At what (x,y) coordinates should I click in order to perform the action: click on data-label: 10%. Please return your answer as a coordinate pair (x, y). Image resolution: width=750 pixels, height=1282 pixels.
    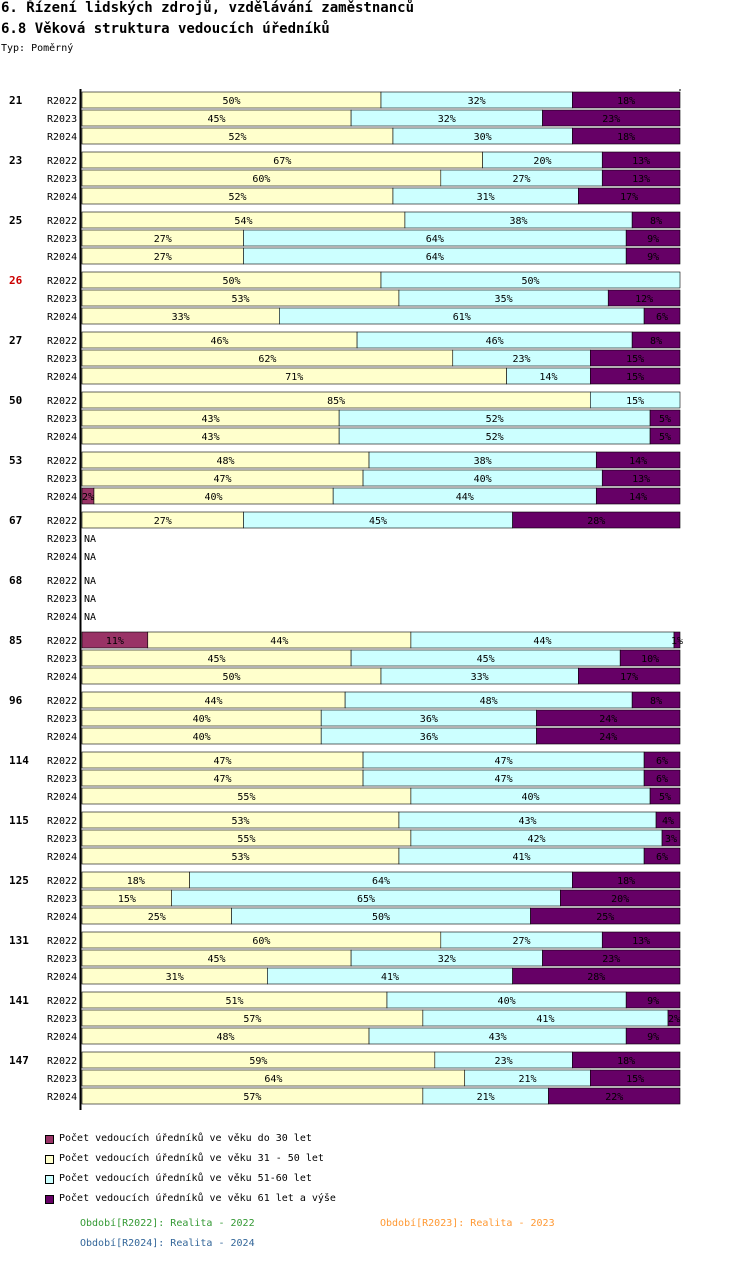
    Looking at the image, I should click on (650, 659).